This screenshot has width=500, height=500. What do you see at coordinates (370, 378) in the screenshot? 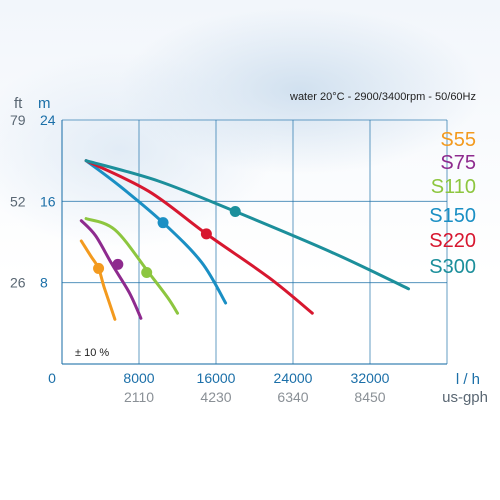
I see `x-tick-label: 32000` at bounding box center [370, 378].